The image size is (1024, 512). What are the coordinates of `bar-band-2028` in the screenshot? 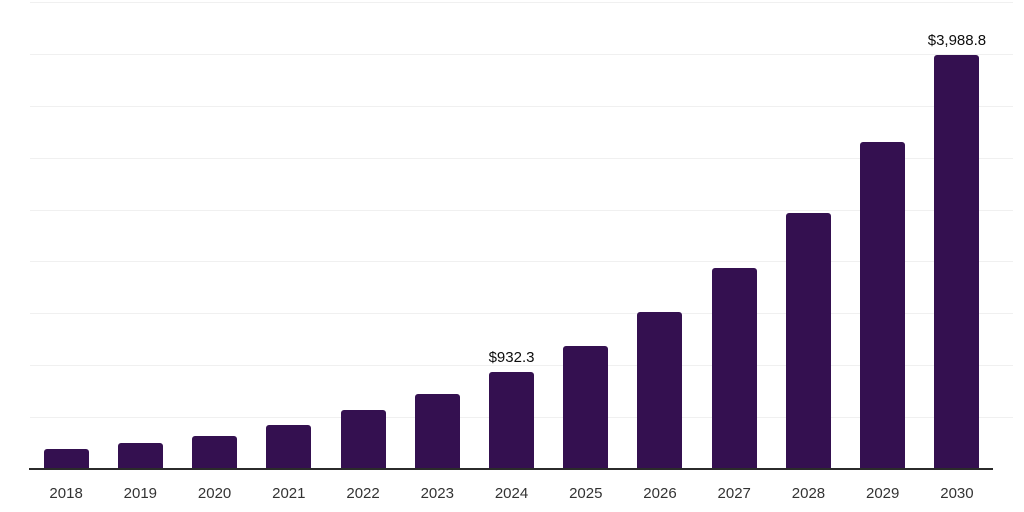 It's located at (808, 235).